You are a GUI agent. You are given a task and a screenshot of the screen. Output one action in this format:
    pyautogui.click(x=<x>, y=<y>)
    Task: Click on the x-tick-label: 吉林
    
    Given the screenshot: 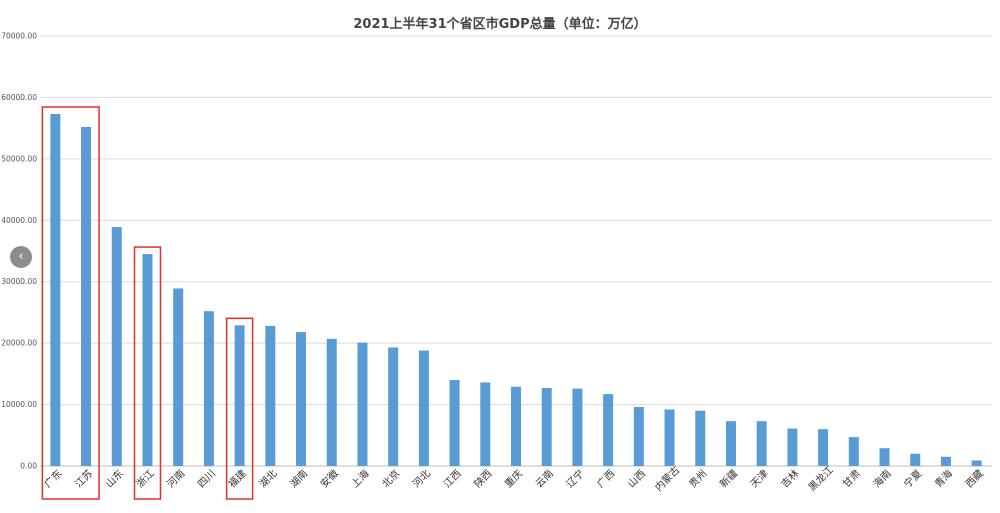 What is the action you would take?
    pyautogui.click(x=789, y=478)
    